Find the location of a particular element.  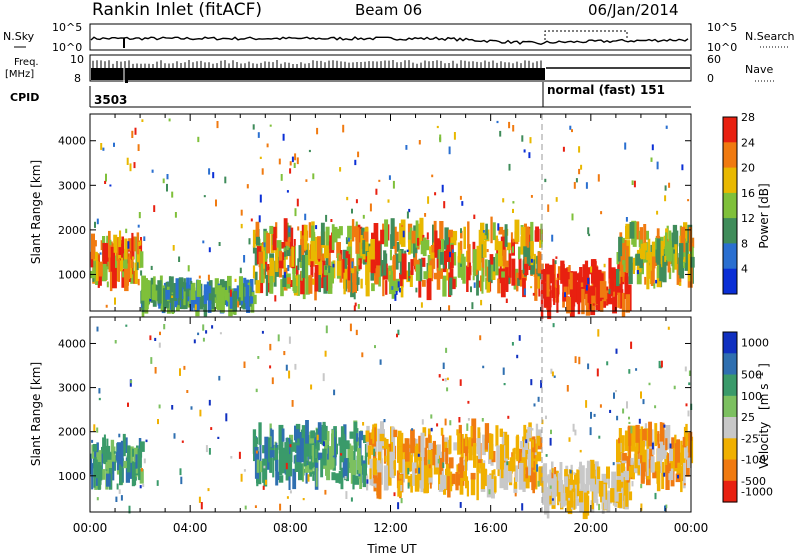

colorbar-tick-label: 500 is located at coordinates (751, 375).